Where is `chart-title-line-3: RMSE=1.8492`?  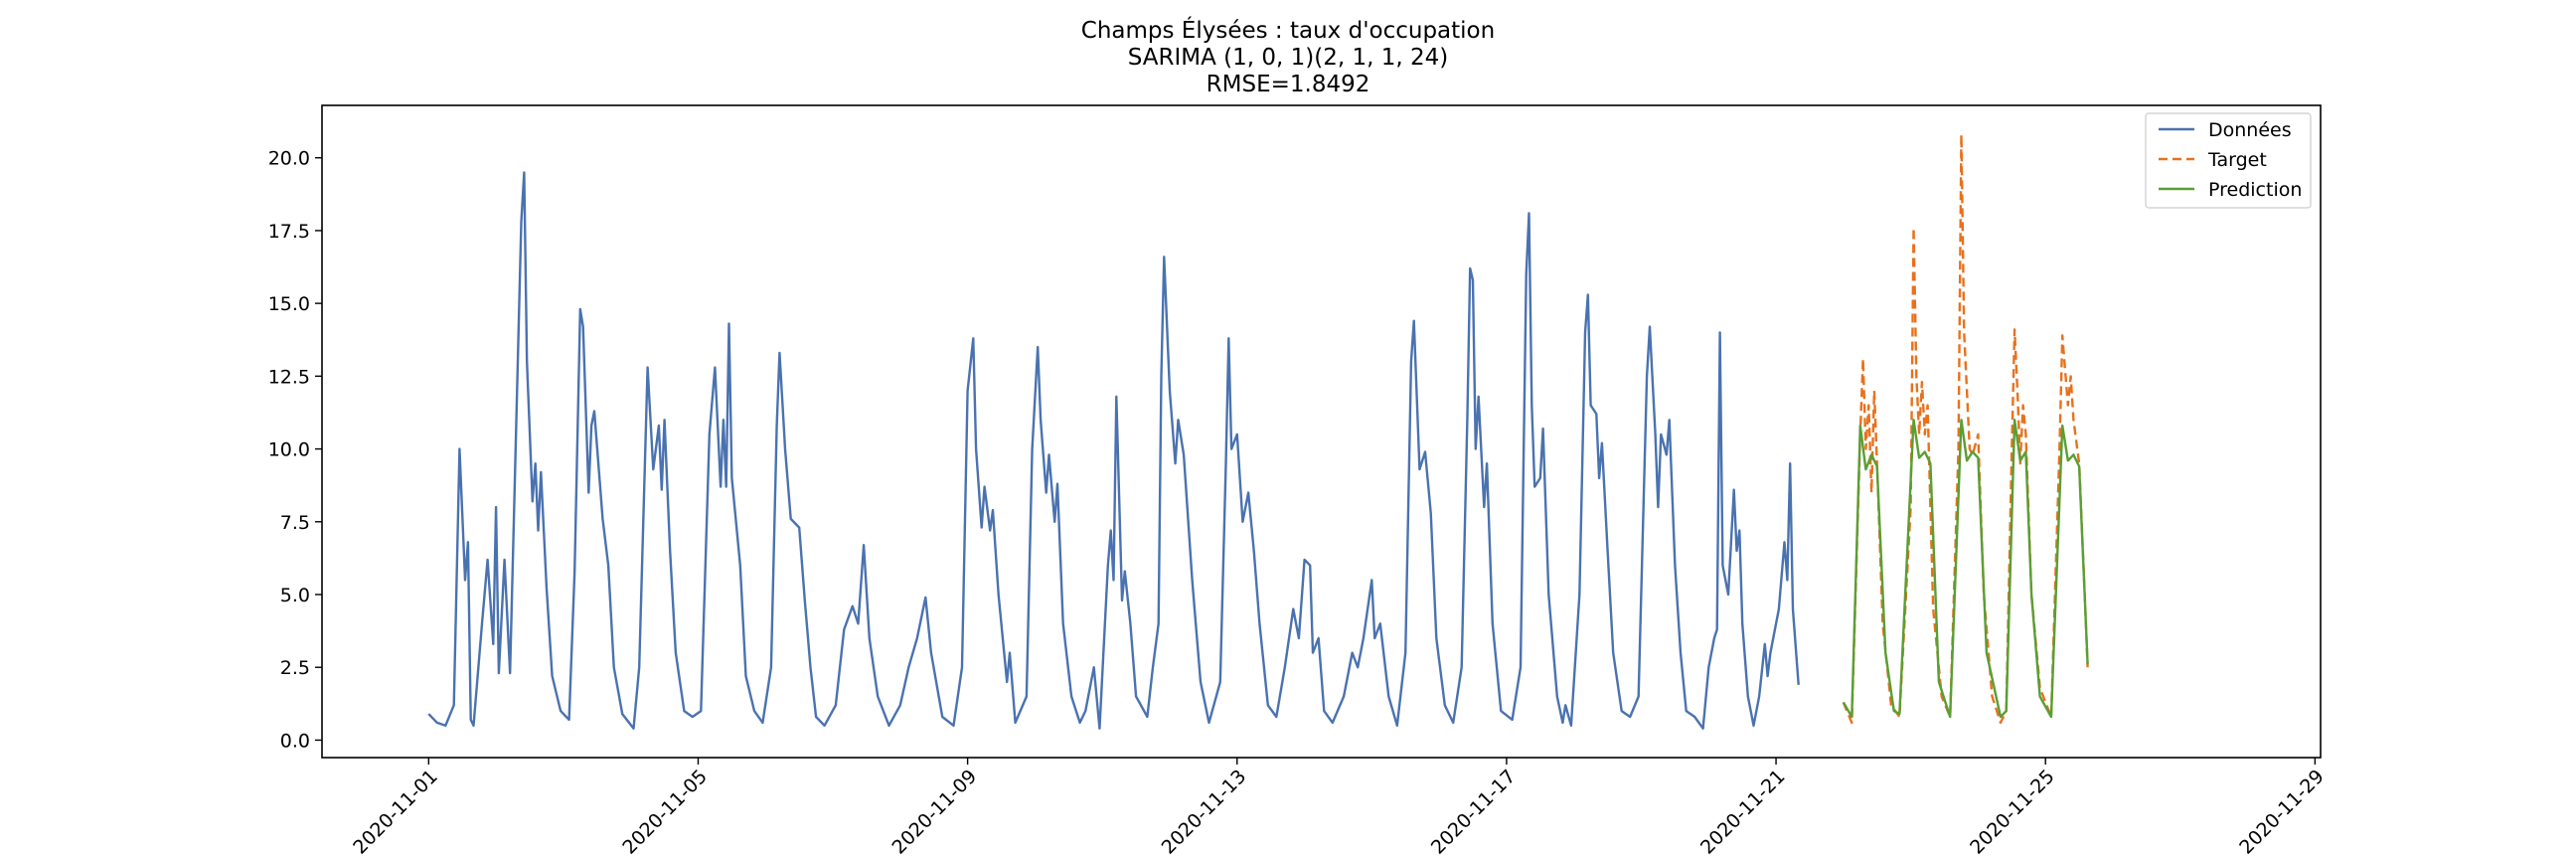
chart-title-line-3: RMSE=1.8492 is located at coordinates (1288, 84).